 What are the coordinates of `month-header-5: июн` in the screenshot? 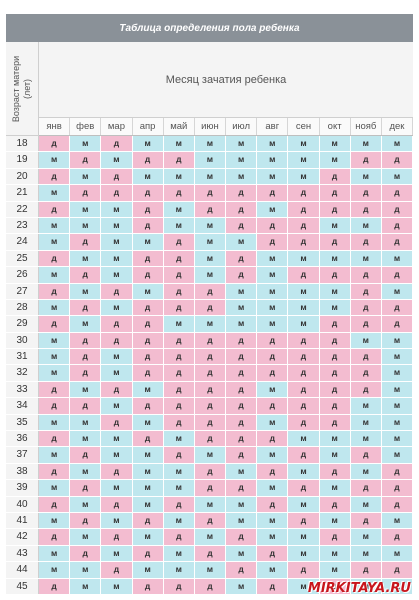 It's located at (211, 126).